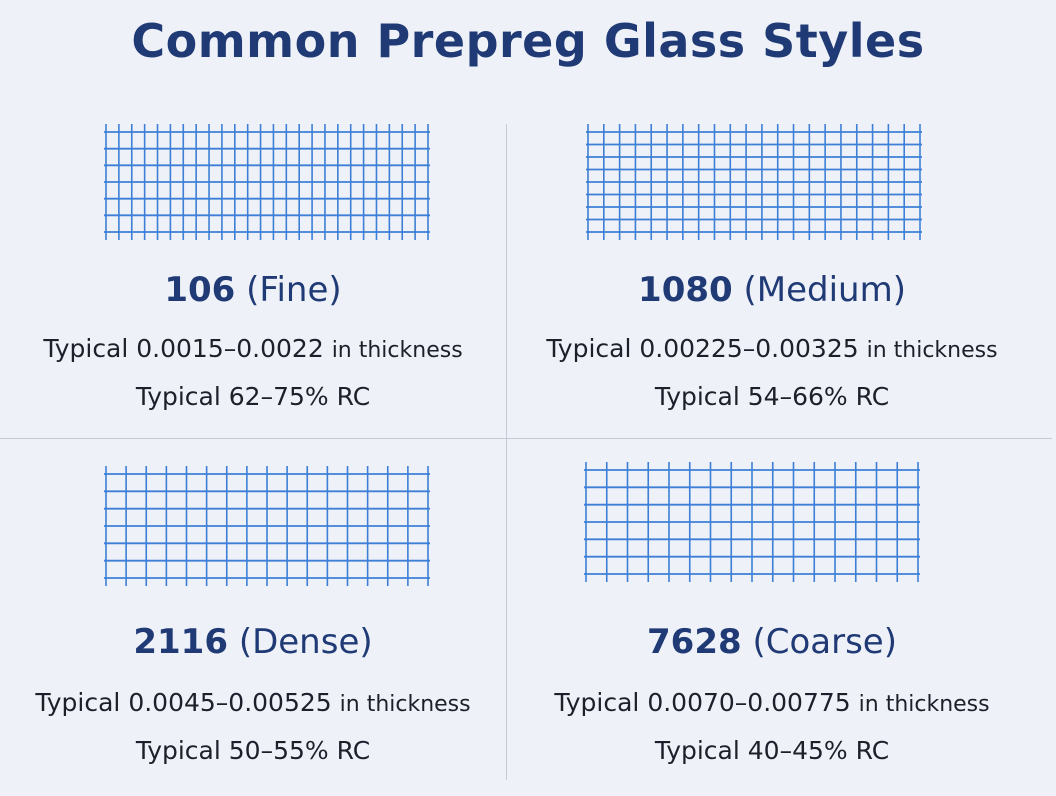  I want to click on thickness-range: Typical 0.00225–0.00325, so click(702, 348).